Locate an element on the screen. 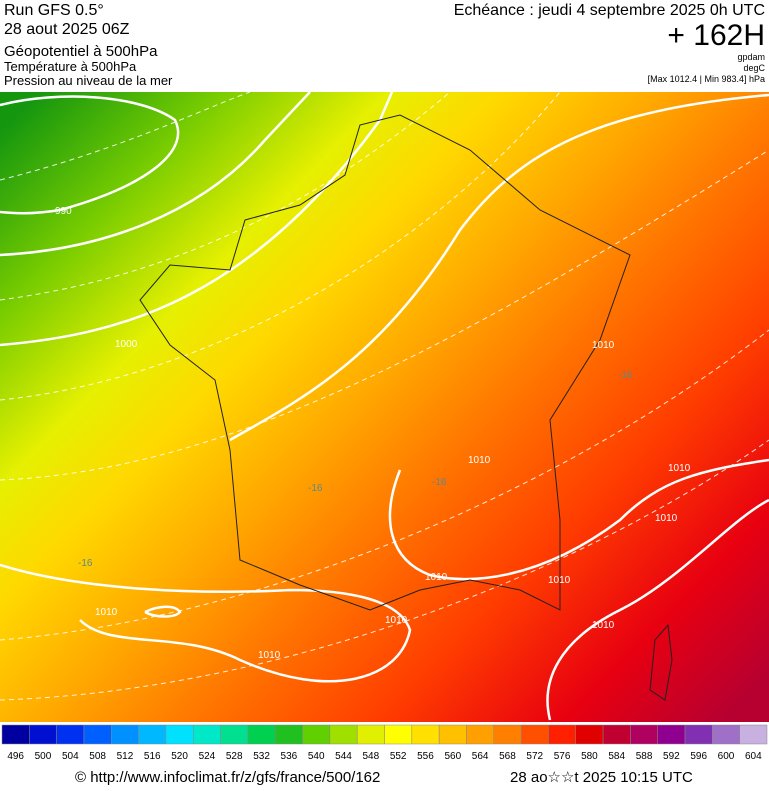 The height and width of the screenshot is (791, 769). colorbar-label: 504 is located at coordinates (70, 756).